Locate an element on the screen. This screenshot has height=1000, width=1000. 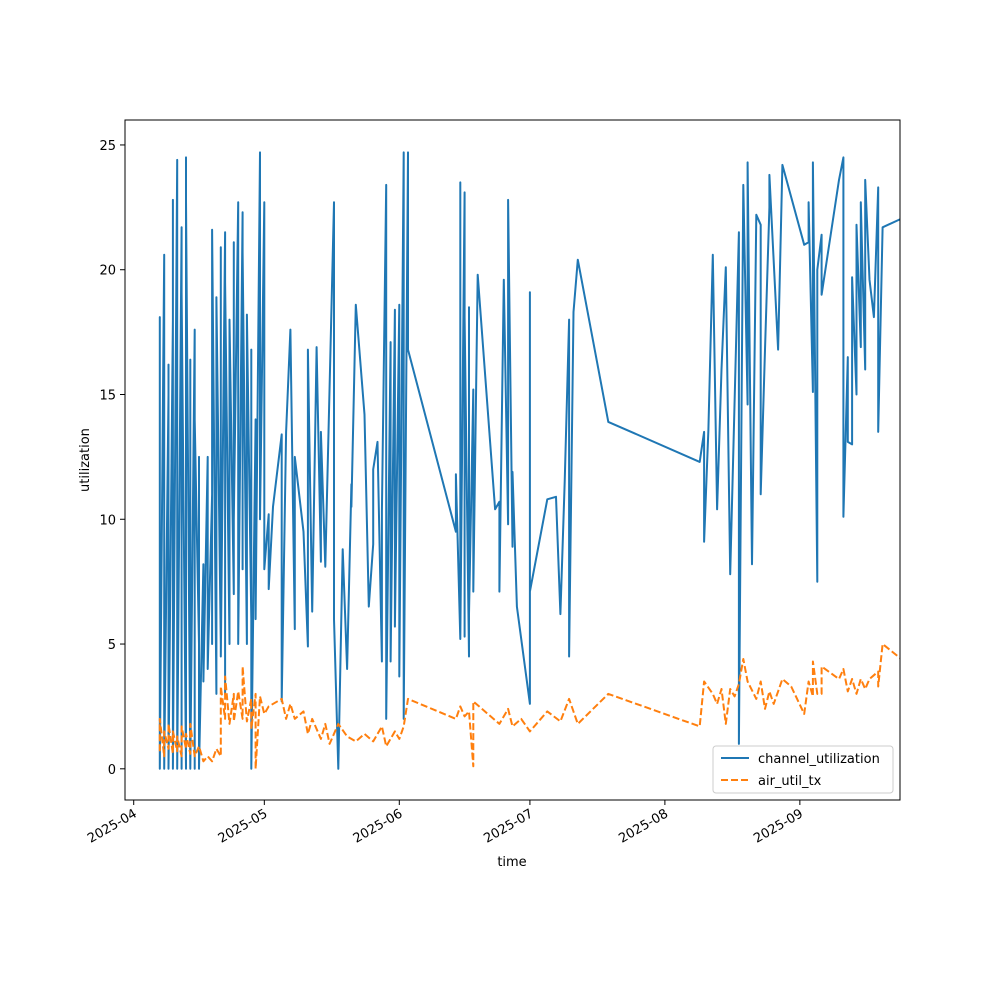
legend-label-air-util-tx: air_util_tx is located at coordinates (790, 781).